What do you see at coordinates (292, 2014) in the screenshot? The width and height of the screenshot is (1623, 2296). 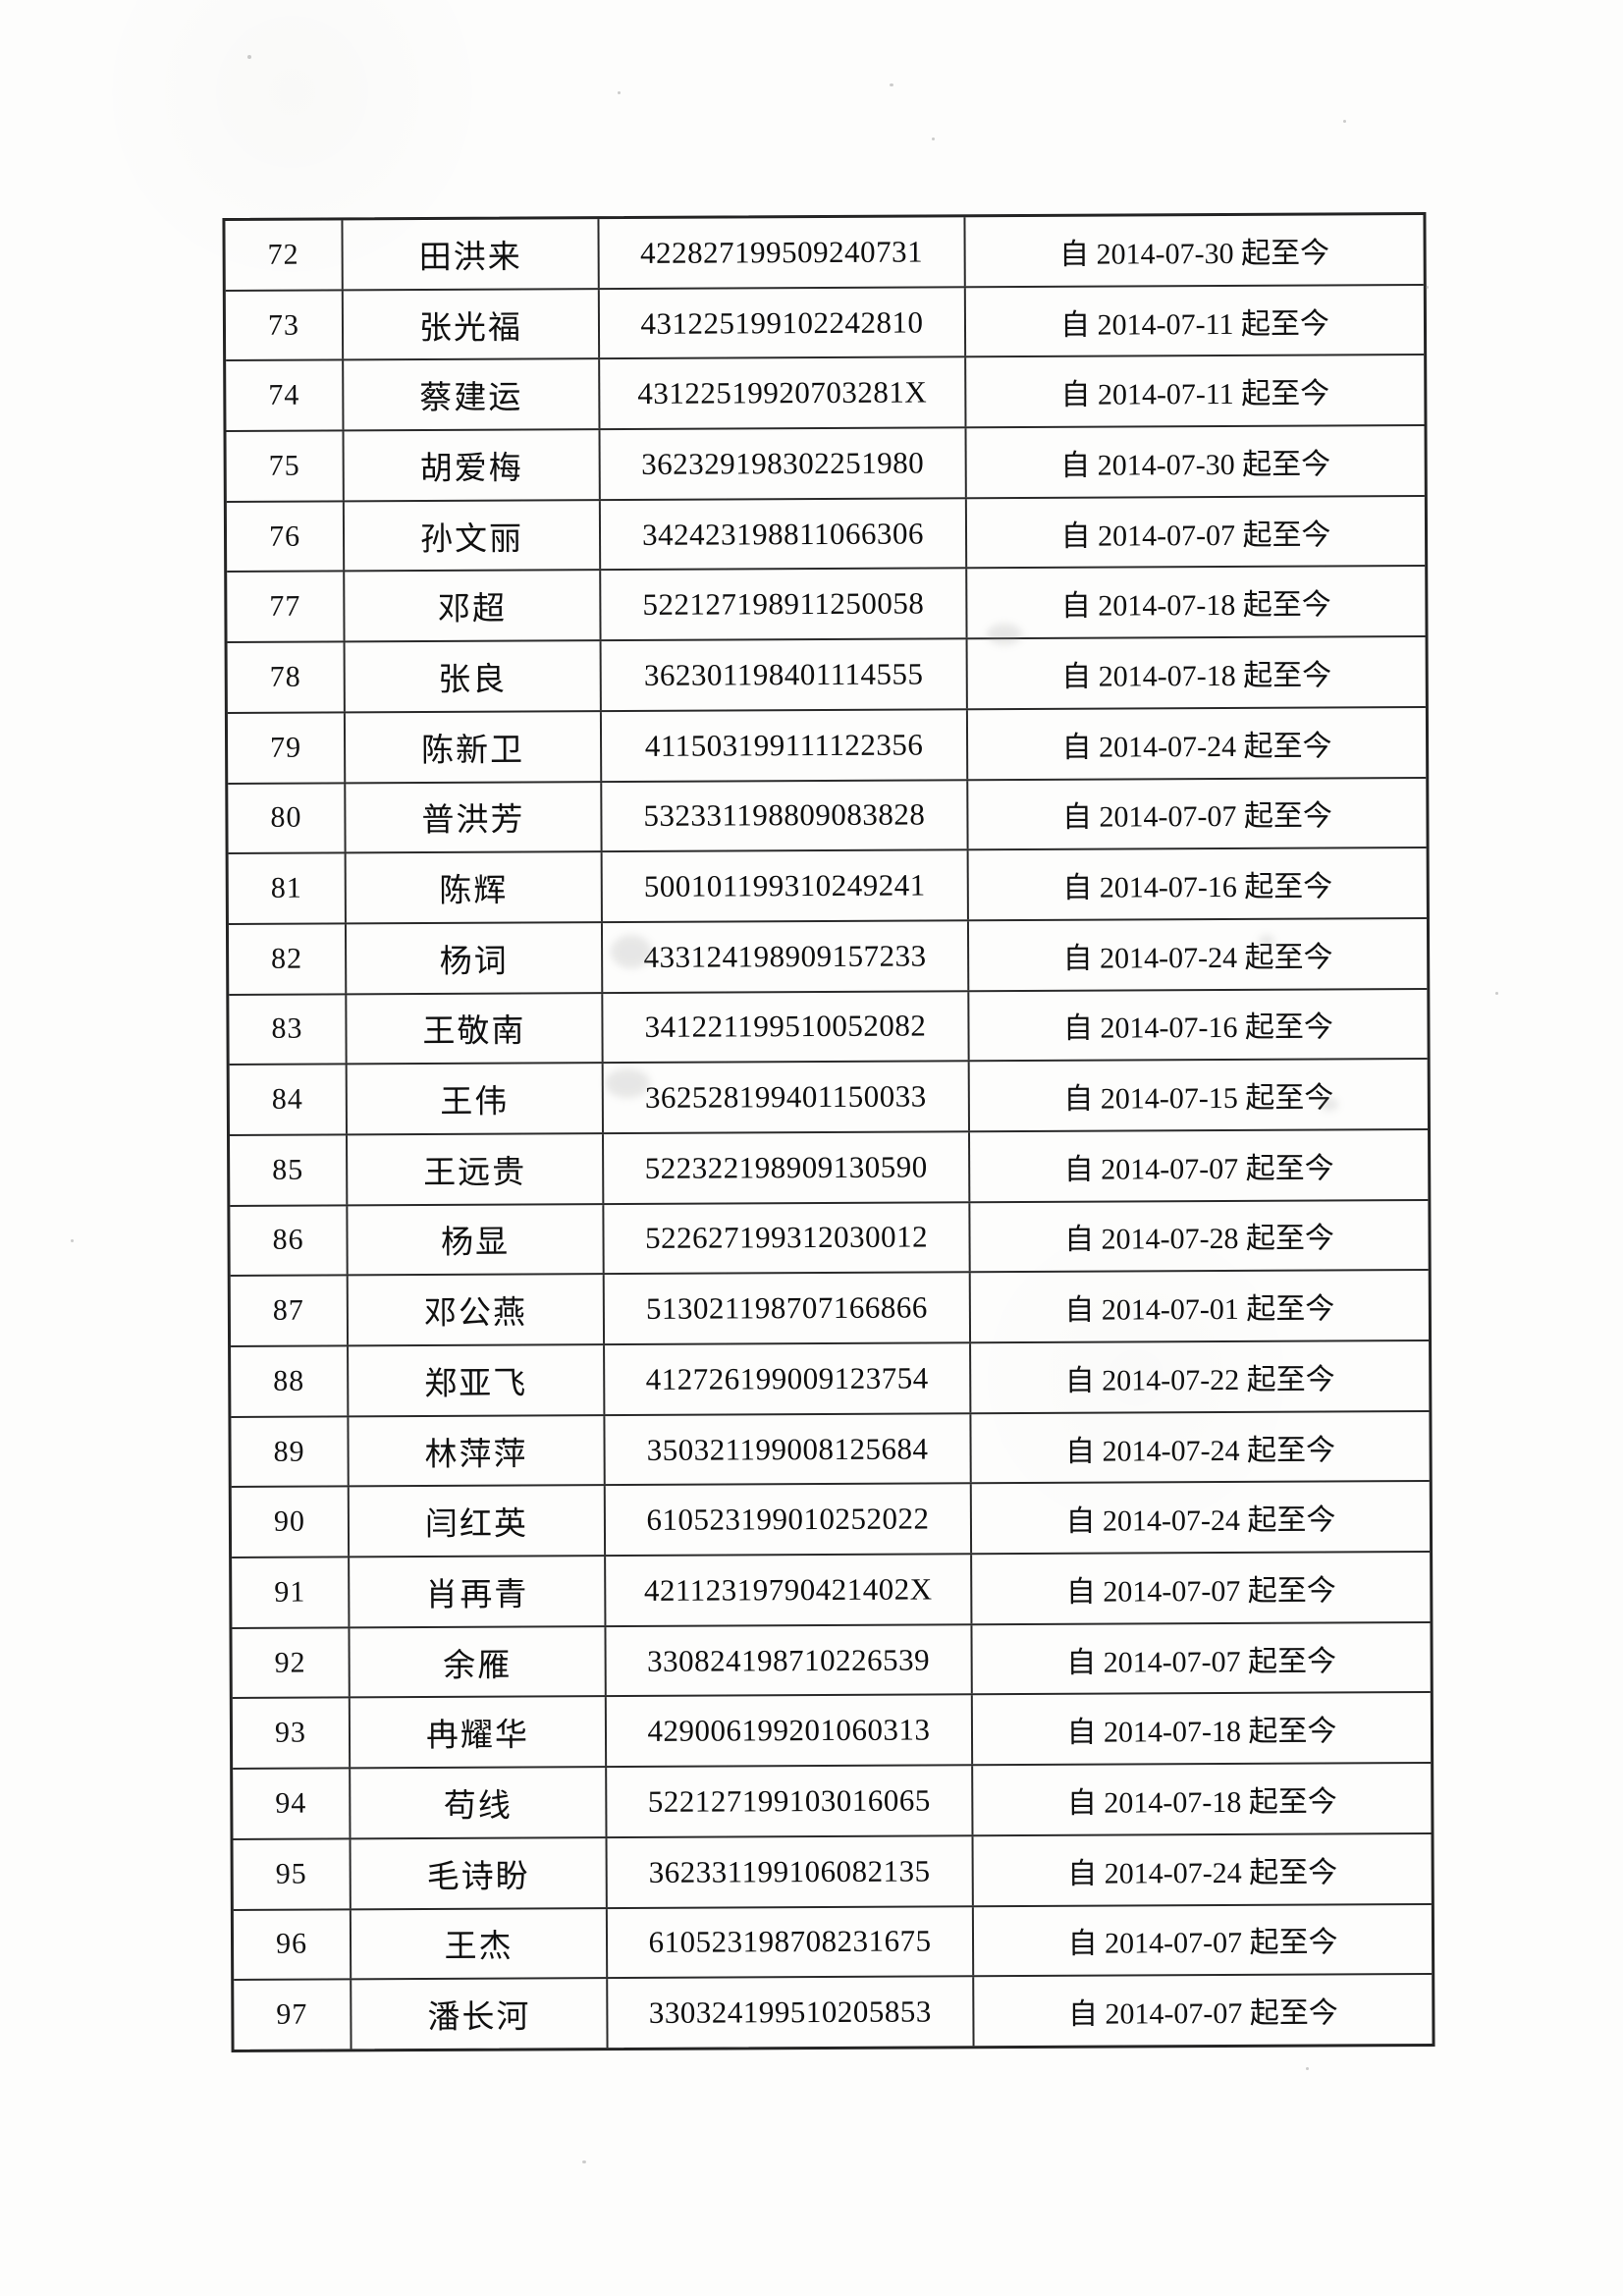 I see `cell-no: 97` at bounding box center [292, 2014].